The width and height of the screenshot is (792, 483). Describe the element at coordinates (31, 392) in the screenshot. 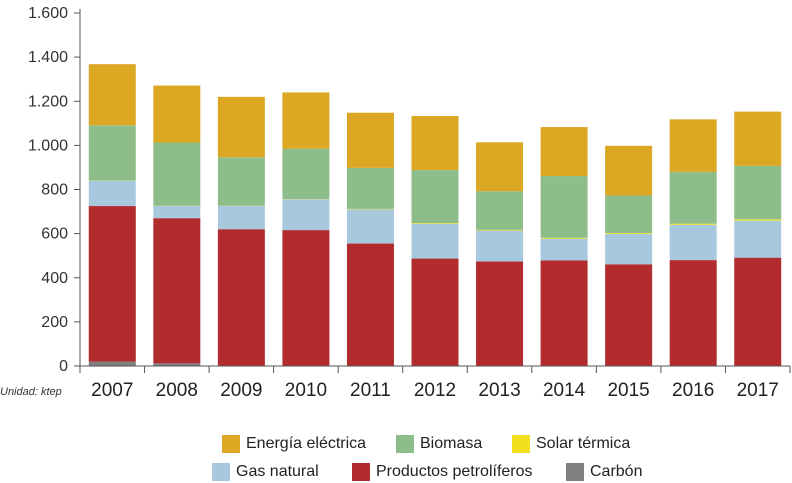

I see `unit-note: Unidad: ktep` at that location.